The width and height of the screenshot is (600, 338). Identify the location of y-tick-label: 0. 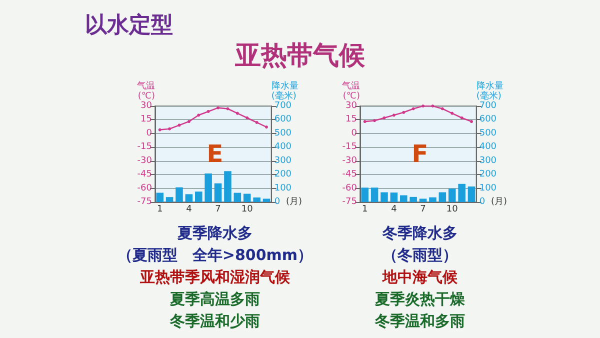
(149, 133).